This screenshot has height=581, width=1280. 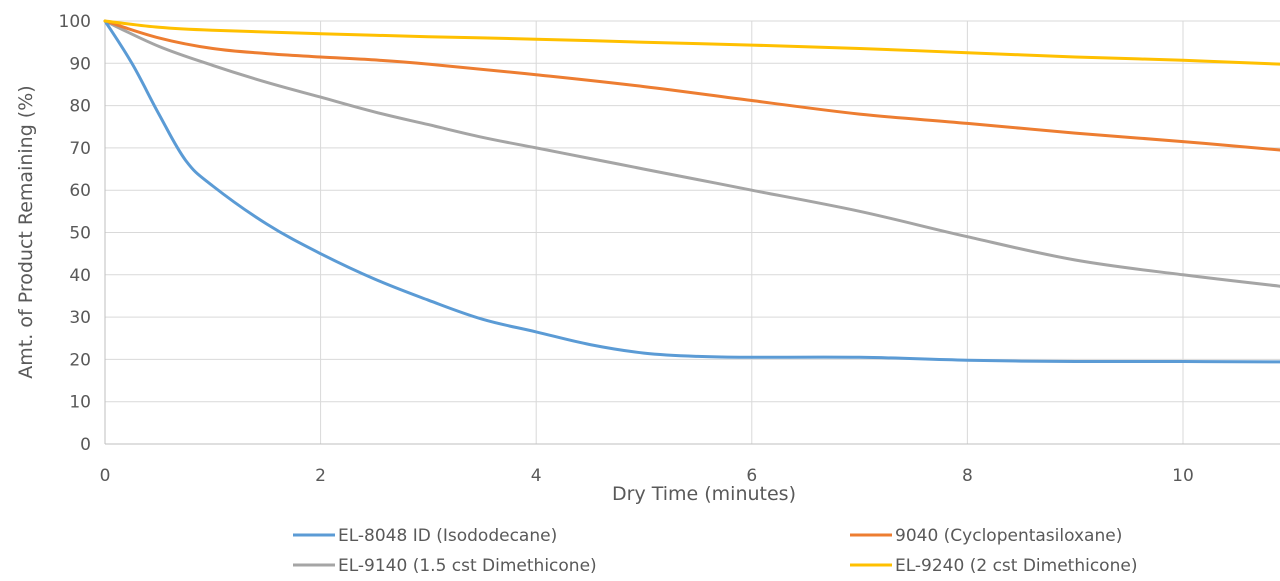 What do you see at coordinates (1008, 536) in the screenshot?
I see `legend-label: 9040 (Cyclopentasiloxane)` at bounding box center [1008, 536].